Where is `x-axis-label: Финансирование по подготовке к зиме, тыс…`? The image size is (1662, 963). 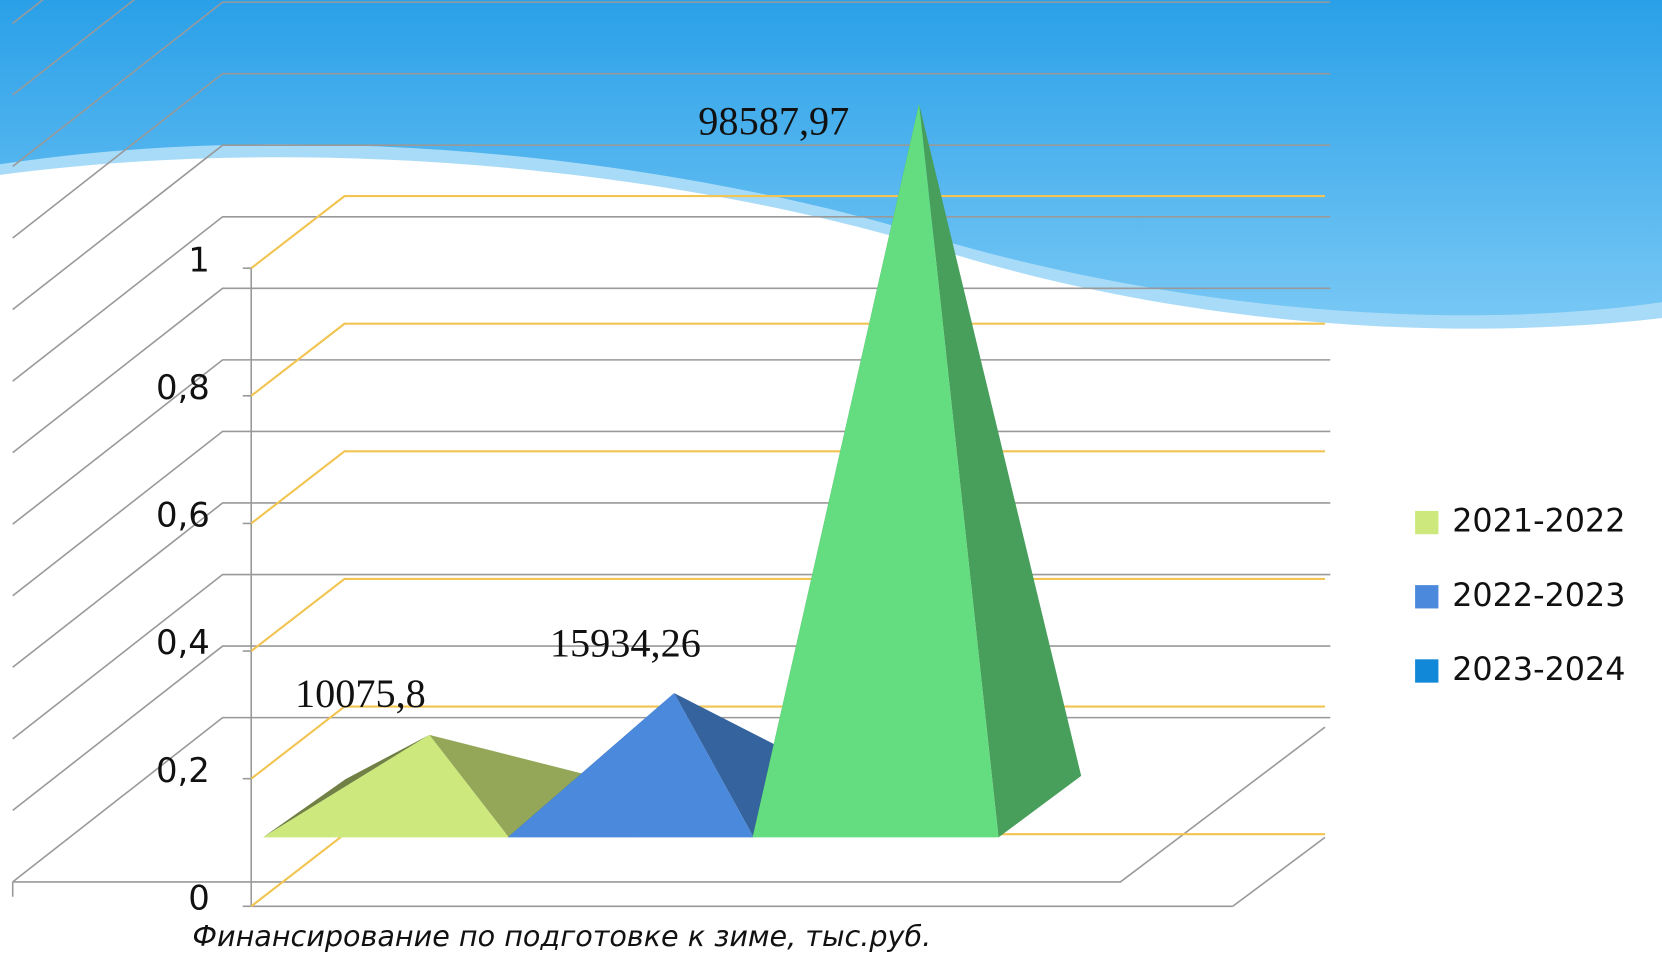 x-axis-label: Финансирование по подготовке к зиме, тыс… is located at coordinates (561, 936).